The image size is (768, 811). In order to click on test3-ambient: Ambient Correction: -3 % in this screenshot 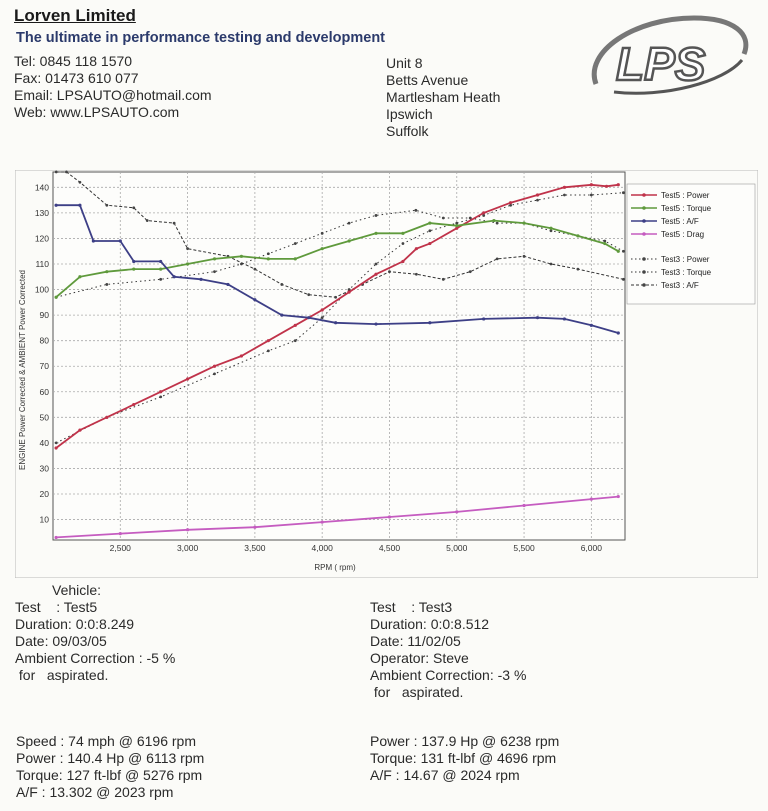, I will do `click(448, 675)`.